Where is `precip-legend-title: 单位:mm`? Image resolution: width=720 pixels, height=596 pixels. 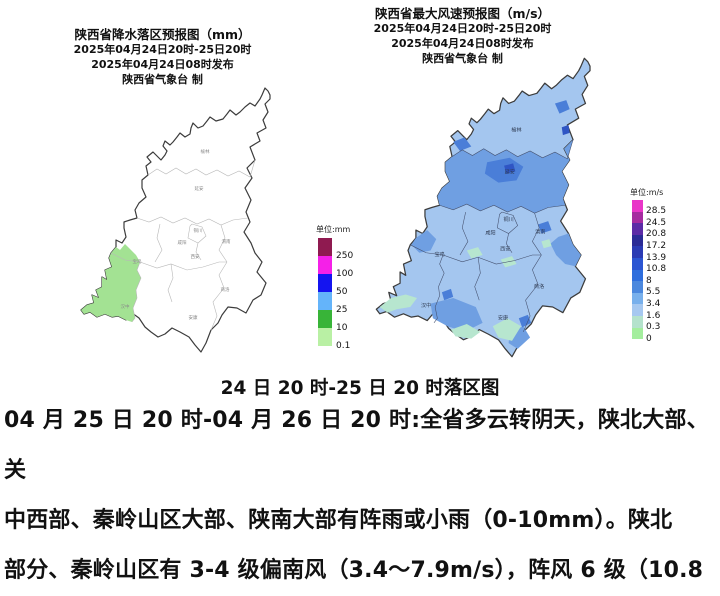
precip-legend-title: 单位:mm is located at coordinates (333, 229).